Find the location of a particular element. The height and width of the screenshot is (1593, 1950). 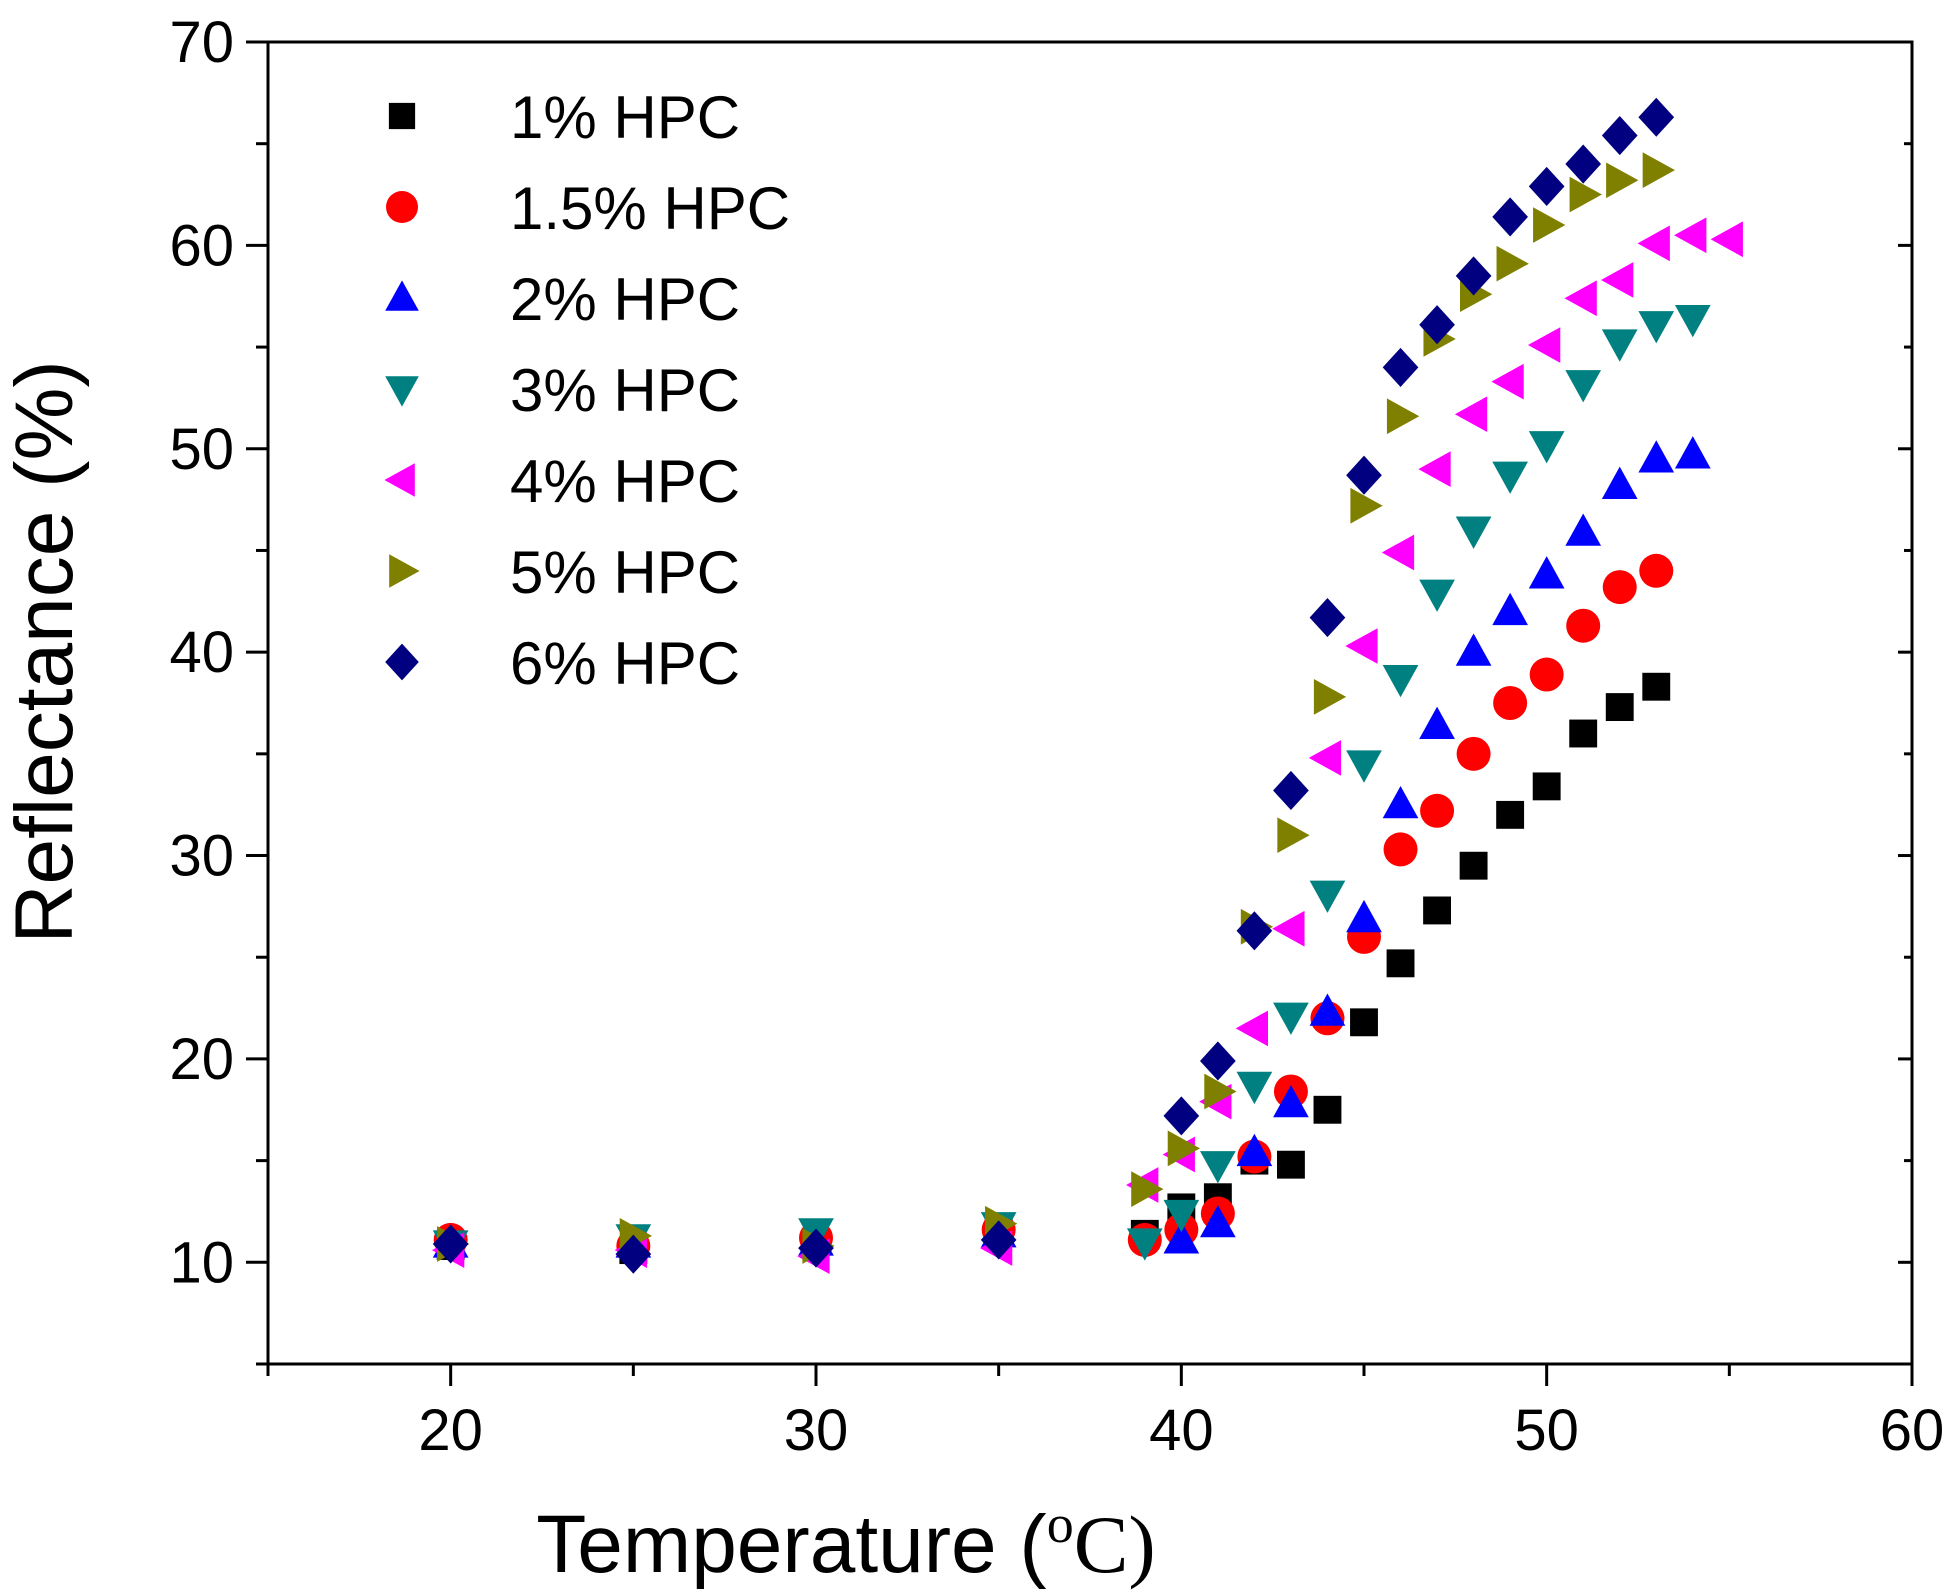

x-tick-label: 50 is located at coordinates (1546, 1430).